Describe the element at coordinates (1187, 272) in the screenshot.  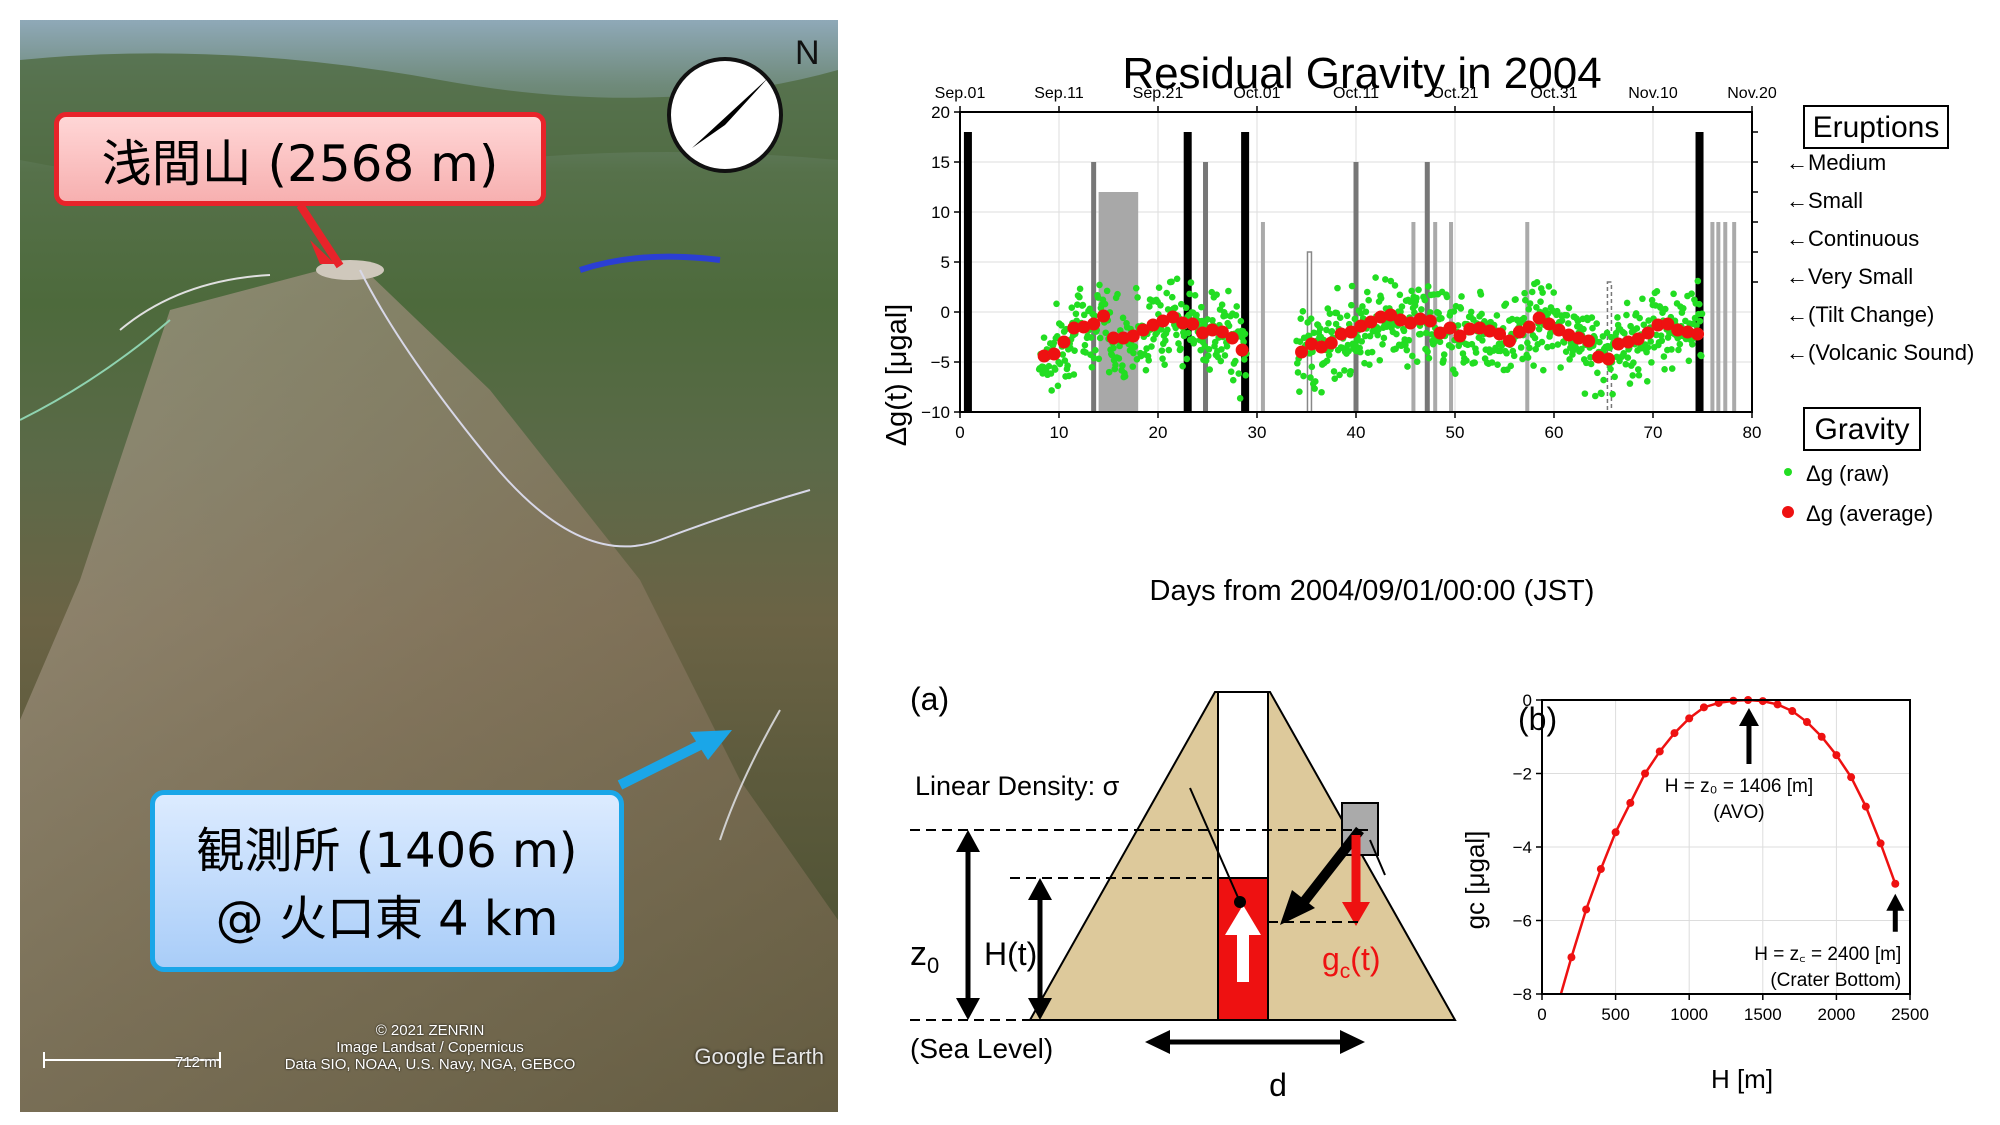
I see `eruption-bar-medium` at that location.